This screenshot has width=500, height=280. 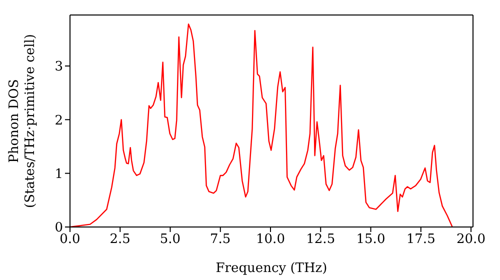 I want to click on y-tick-label: 2, so click(x=58, y=120).